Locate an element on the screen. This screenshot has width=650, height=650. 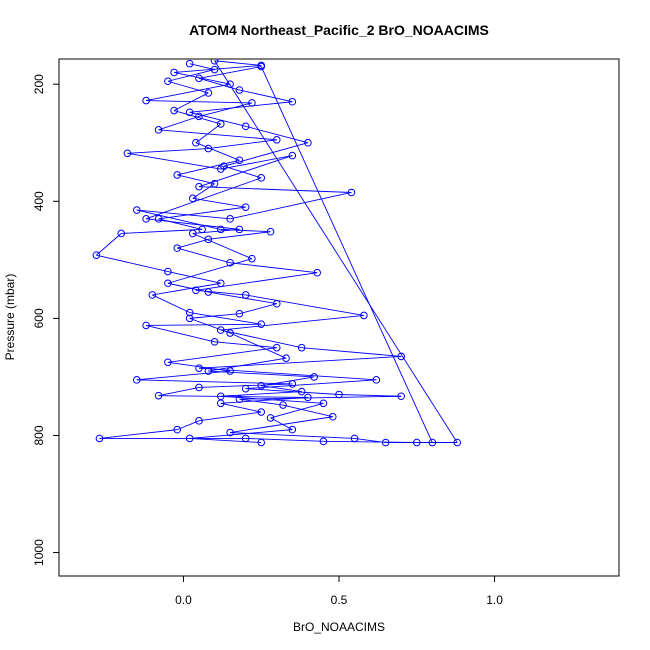
y-tick-label: 400 is located at coordinates (39, 201).